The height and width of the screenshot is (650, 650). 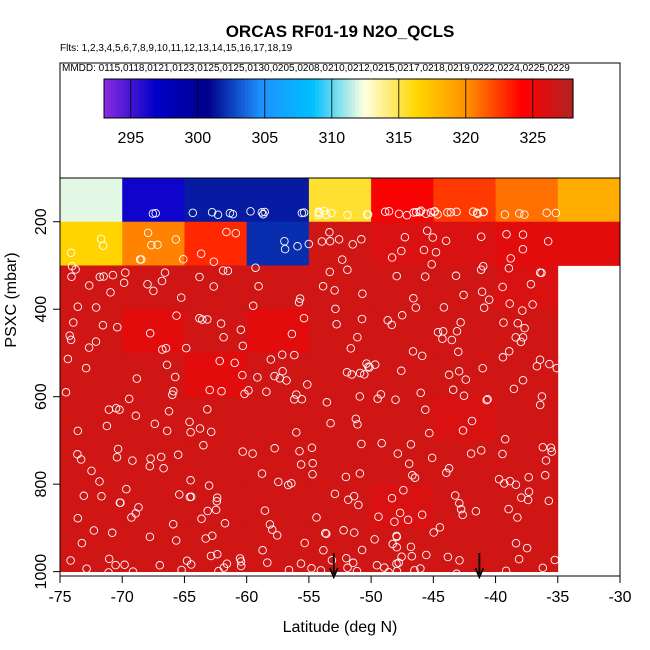 I want to click on x-axis: -75 -70 -65 -60 -55 -50 -45 -40 -35 -30, so click(x=340, y=591).